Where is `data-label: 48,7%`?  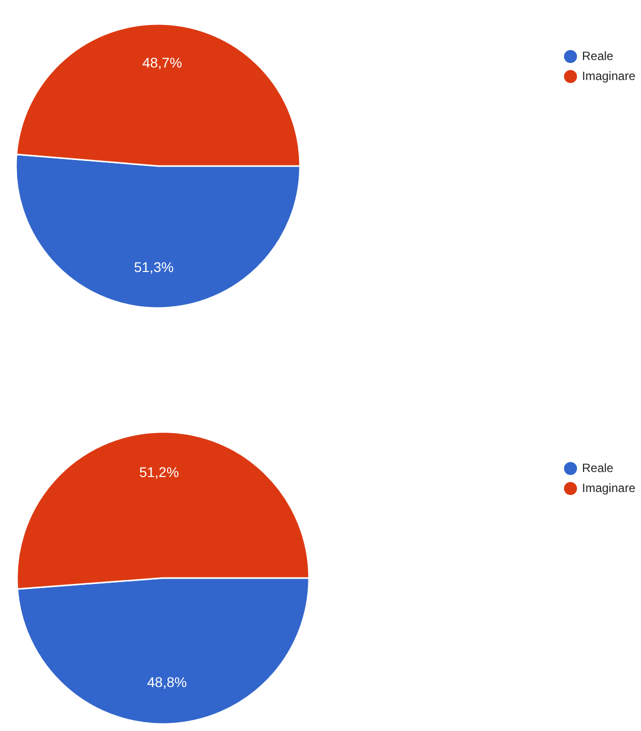
data-label: 48,7% is located at coordinates (162, 62).